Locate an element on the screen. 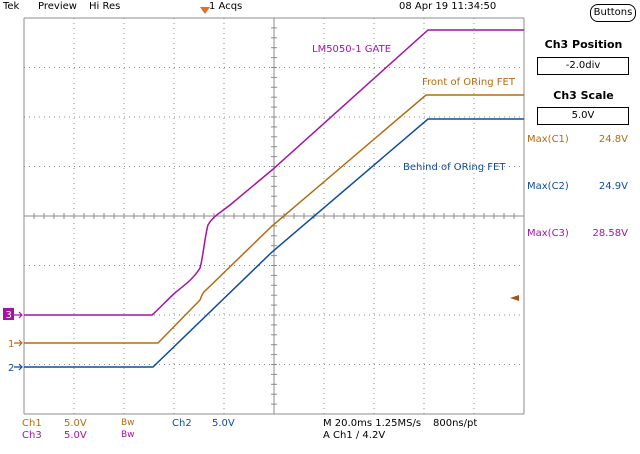 The image size is (640, 454). ch3-marker-box is located at coordinates (8, 314).